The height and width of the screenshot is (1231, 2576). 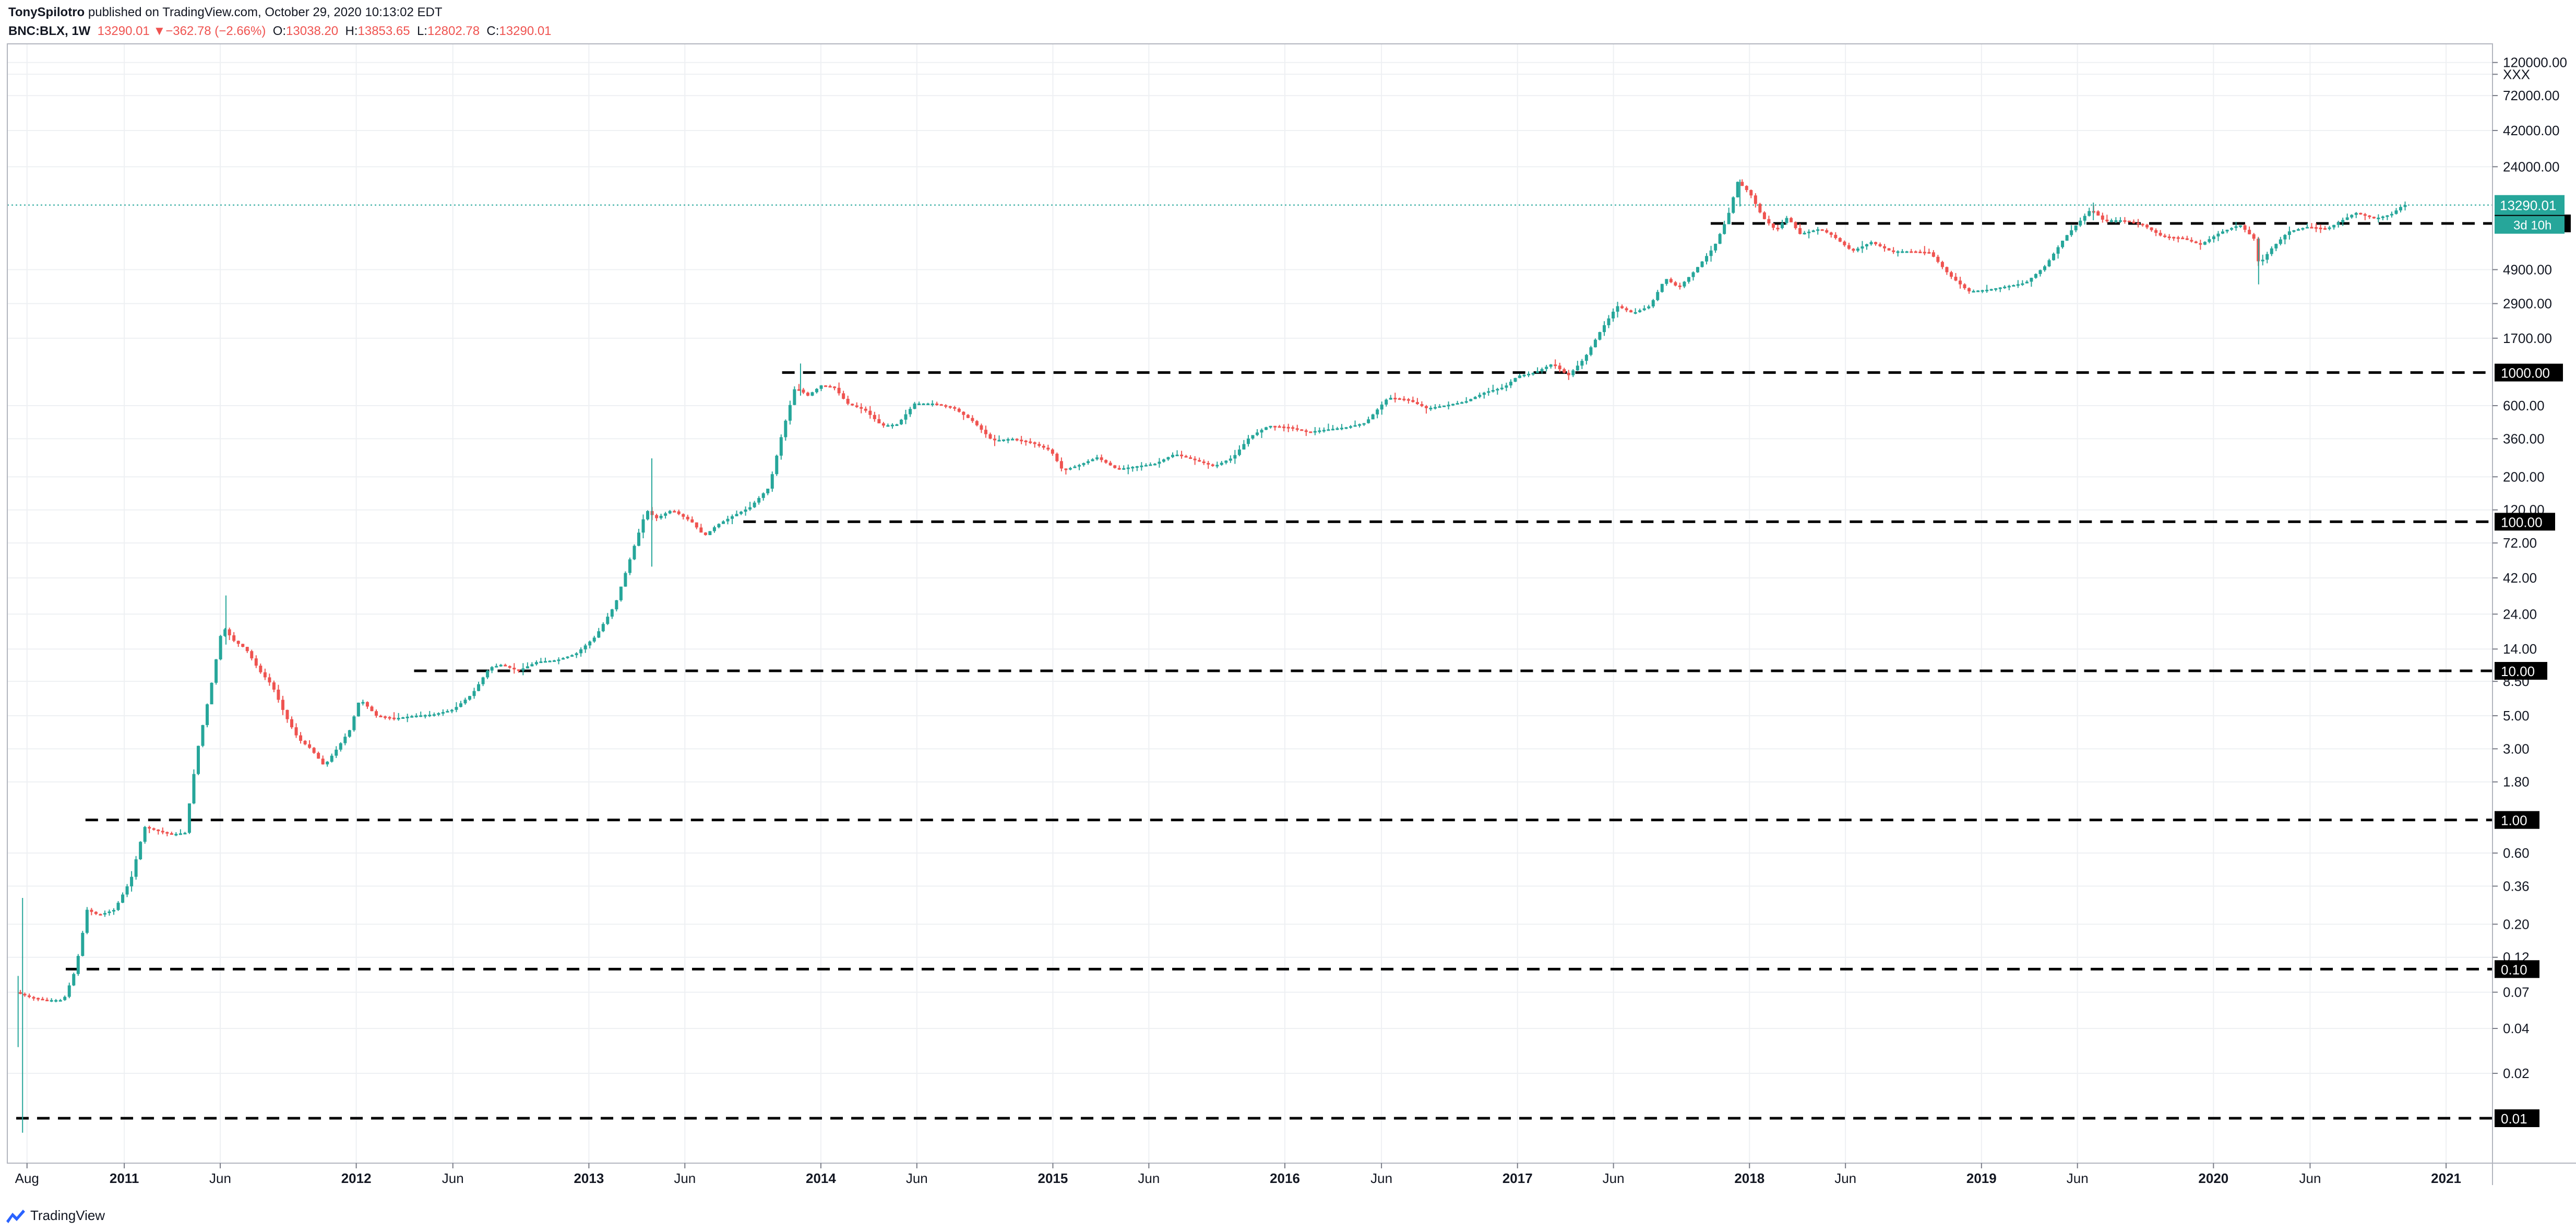 What do you see at coordinates (2517, 1028) in the screenshot?
I see `price-tick-label: 0.04` at bounding box center [2517, 1028].